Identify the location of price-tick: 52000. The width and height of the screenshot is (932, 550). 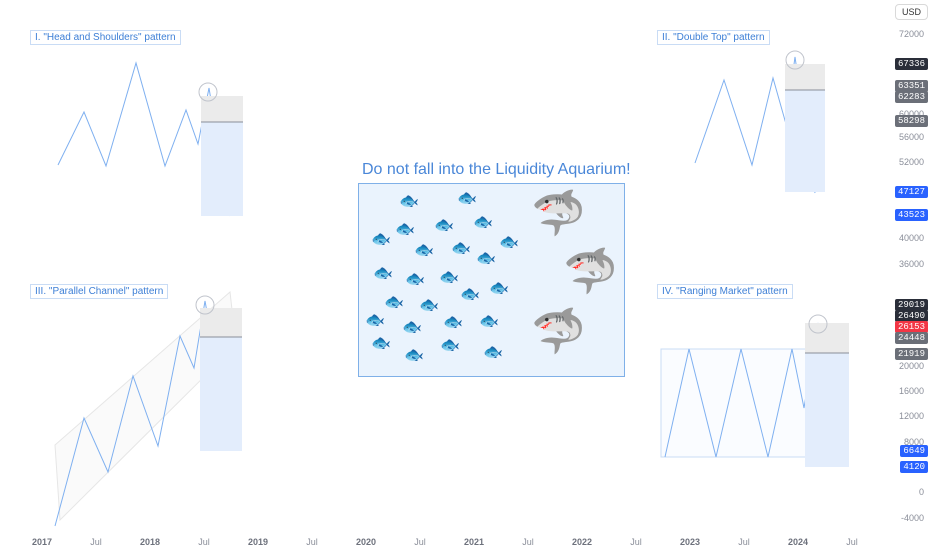
(911, 162).